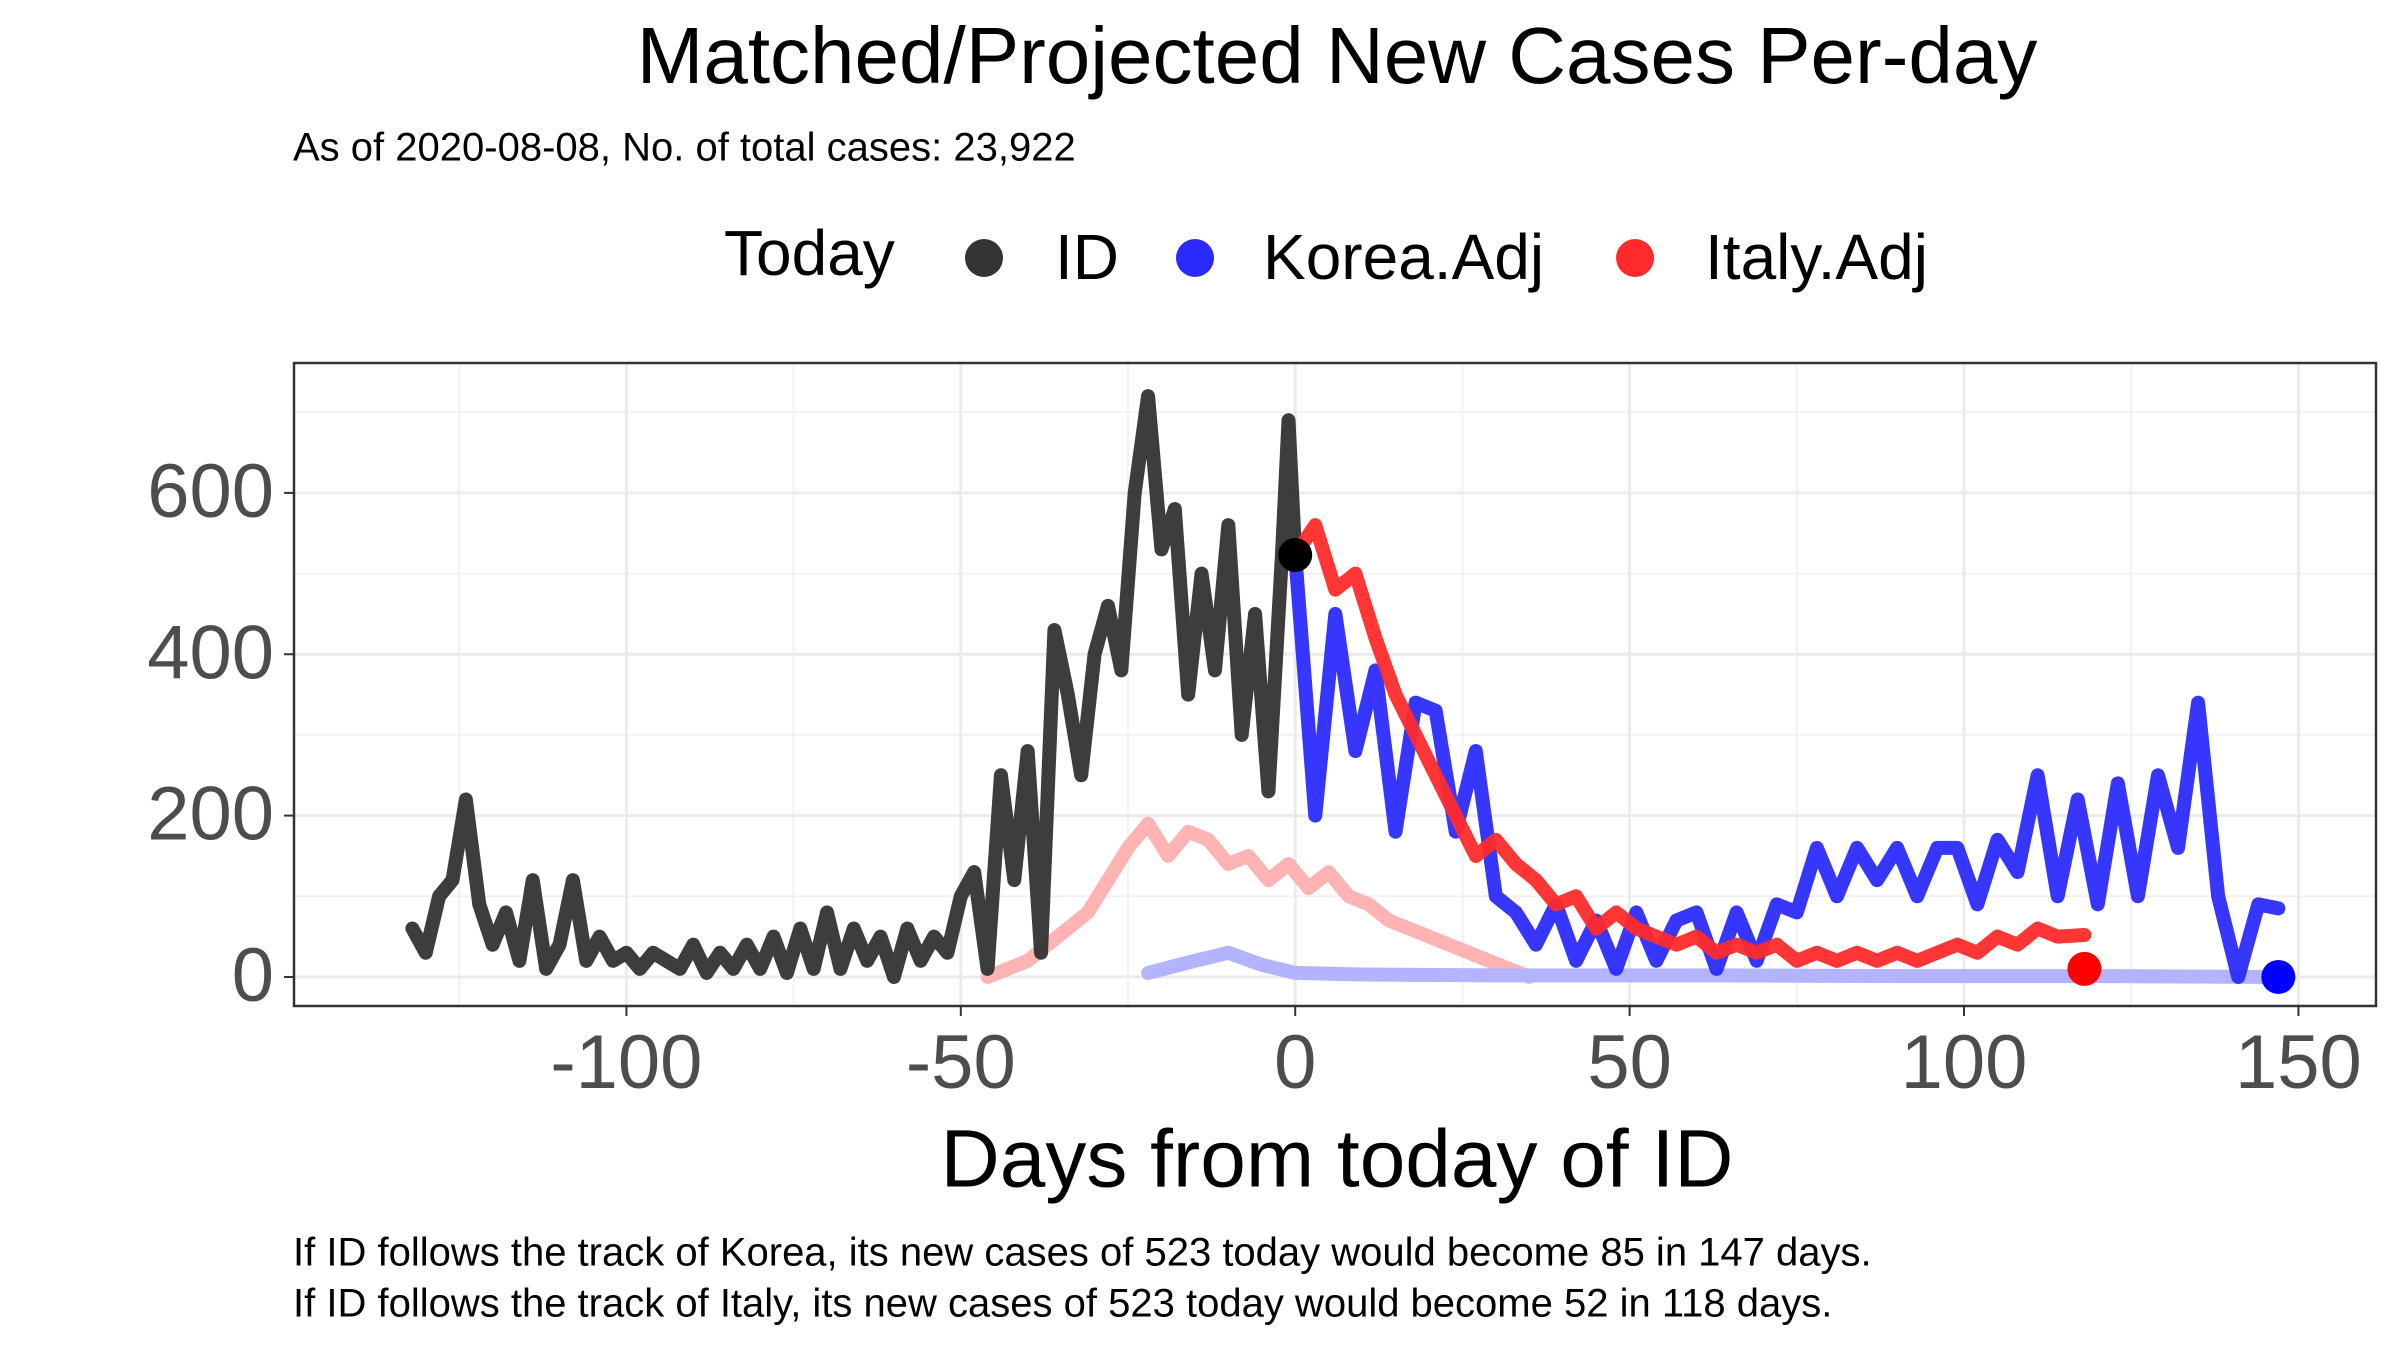  What do you see at coordinates (210, 652) in the screenshot?
I see `y-tick-label: 400` at bounding box center [210, 652].